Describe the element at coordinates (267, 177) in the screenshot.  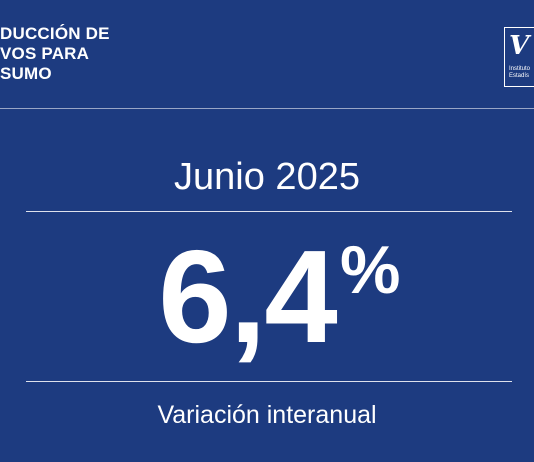
I see `period-label: Junio 2025` at that location.